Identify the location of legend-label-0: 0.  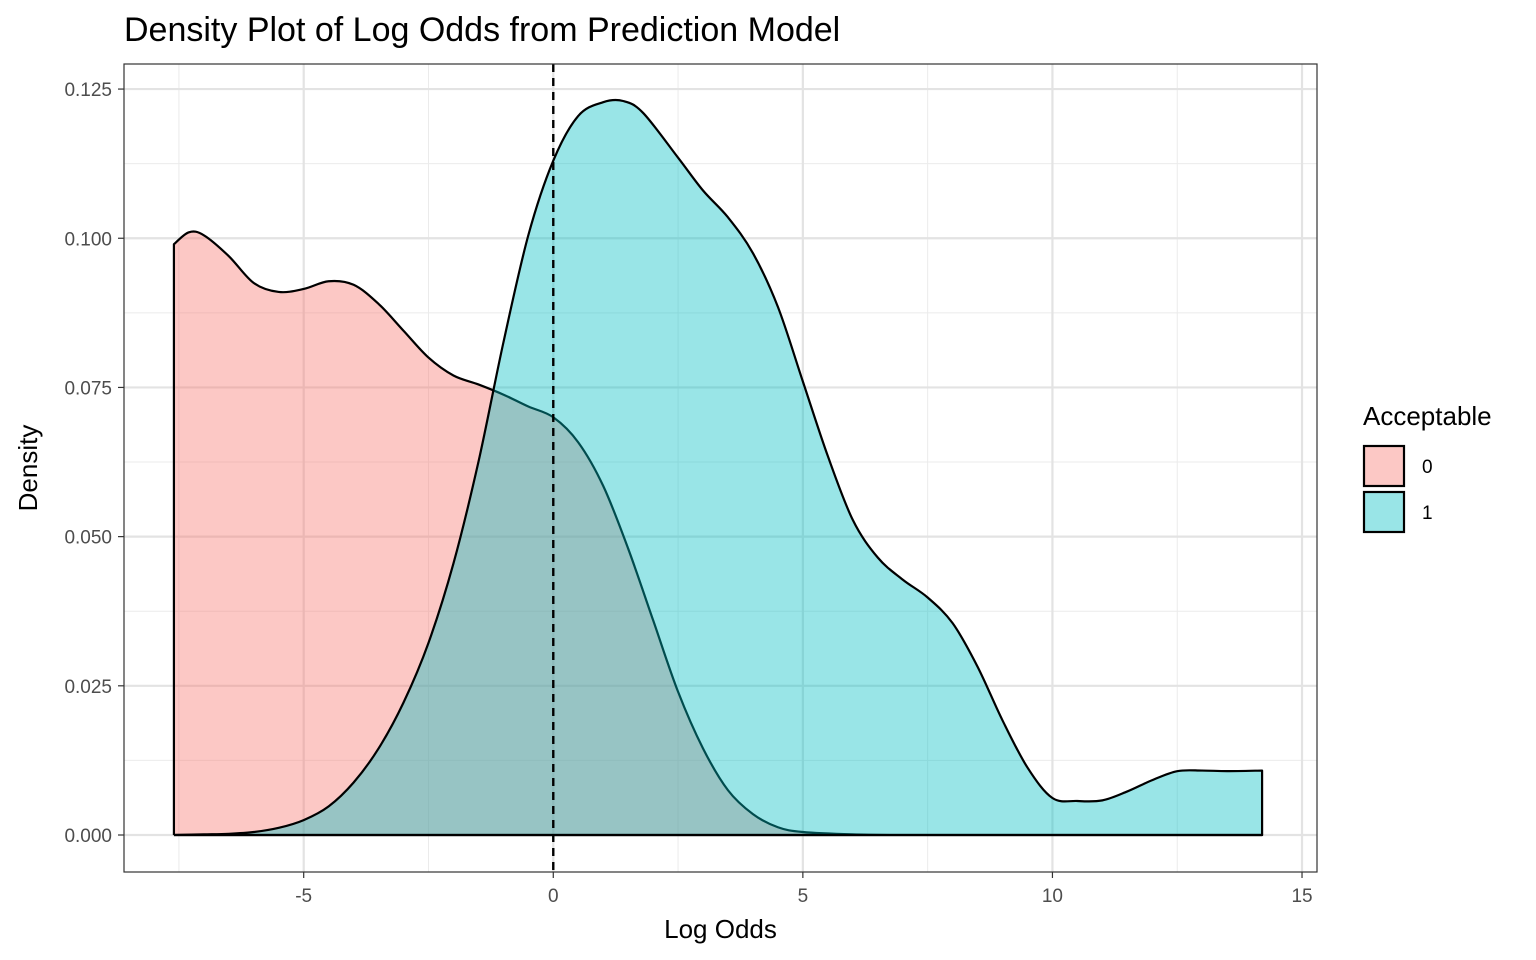
(1427, 467).